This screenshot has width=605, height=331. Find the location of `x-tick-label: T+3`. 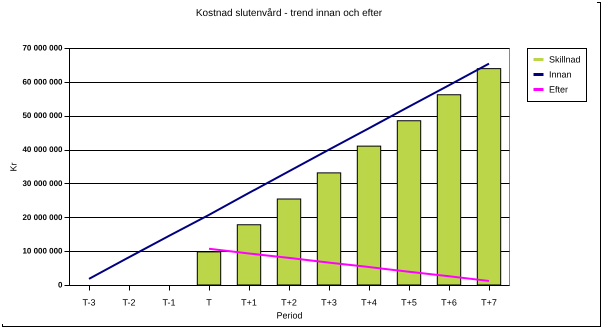

x-tick-label: T+3 is located at coordinates (329, 303).